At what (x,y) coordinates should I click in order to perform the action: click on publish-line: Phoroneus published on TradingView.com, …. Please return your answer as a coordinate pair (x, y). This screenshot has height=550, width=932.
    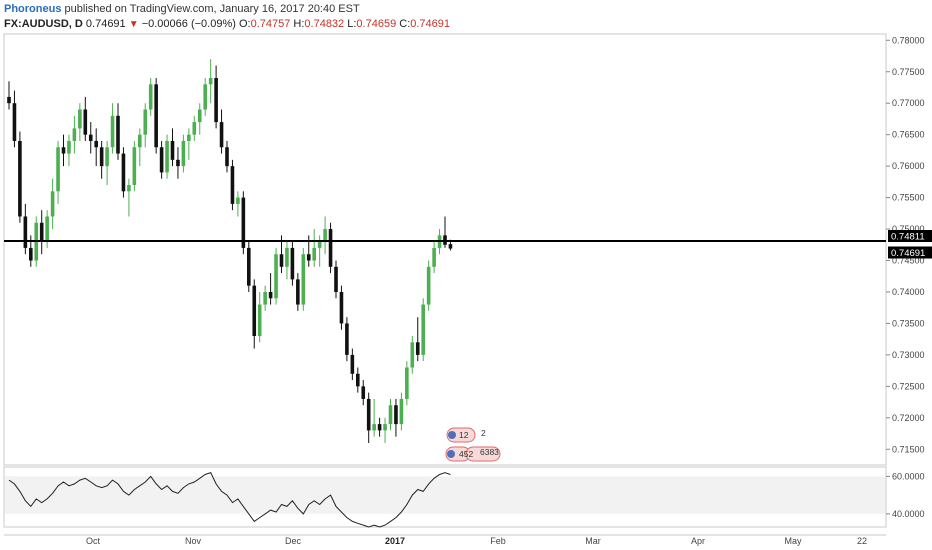
    Looking at the image, I should click on (182, 9).